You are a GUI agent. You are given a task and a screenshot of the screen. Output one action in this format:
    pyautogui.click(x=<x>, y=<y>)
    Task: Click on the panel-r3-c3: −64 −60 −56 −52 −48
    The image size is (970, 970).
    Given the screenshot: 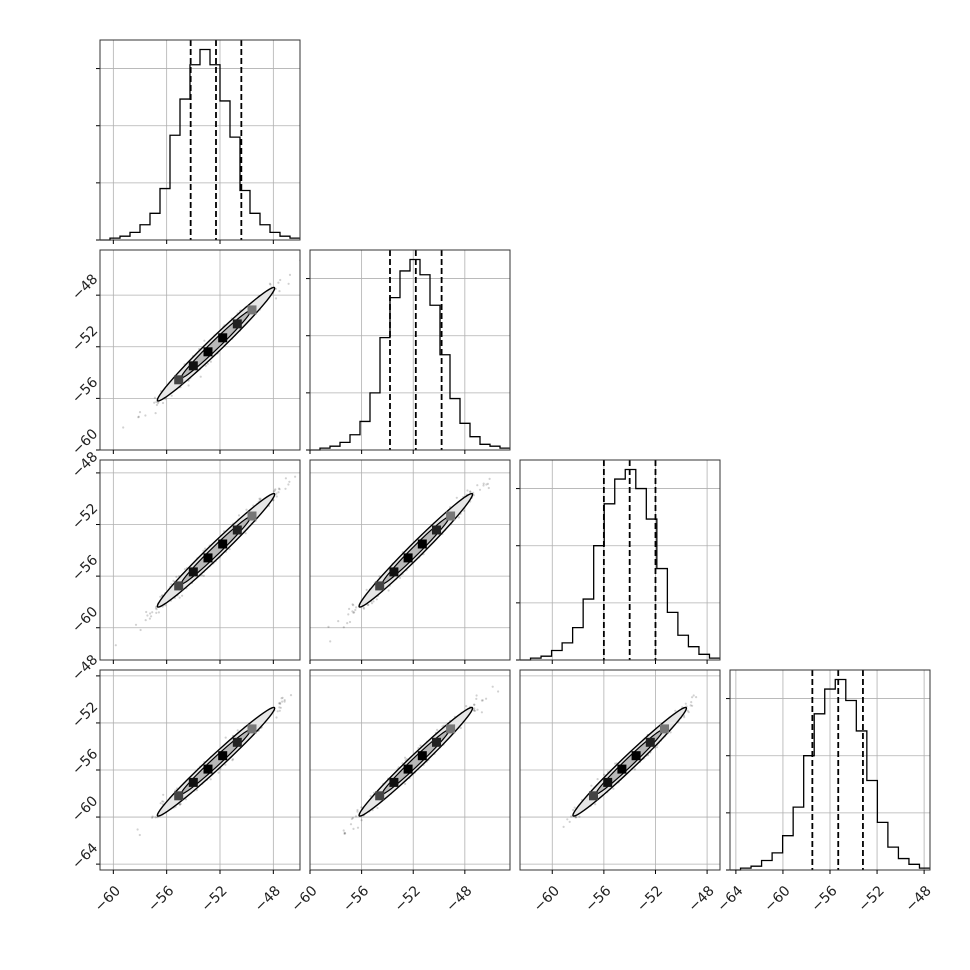 What is the action you would take?
    pyautogui.click(x=824, y=792)
    